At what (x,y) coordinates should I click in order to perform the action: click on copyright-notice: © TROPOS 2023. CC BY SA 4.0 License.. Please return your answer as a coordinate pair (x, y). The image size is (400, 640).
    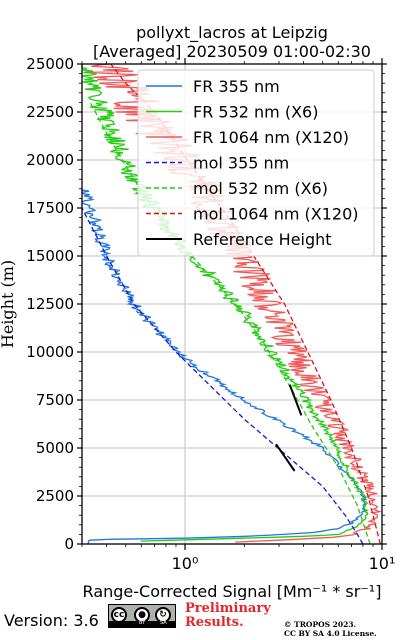
    Looking at the image, I should click on (330, 629).